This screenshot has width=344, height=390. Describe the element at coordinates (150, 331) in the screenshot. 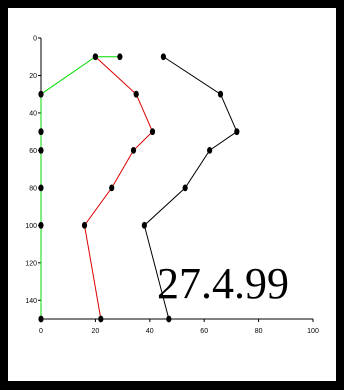

I see `x-tick-label: 40` at that location.